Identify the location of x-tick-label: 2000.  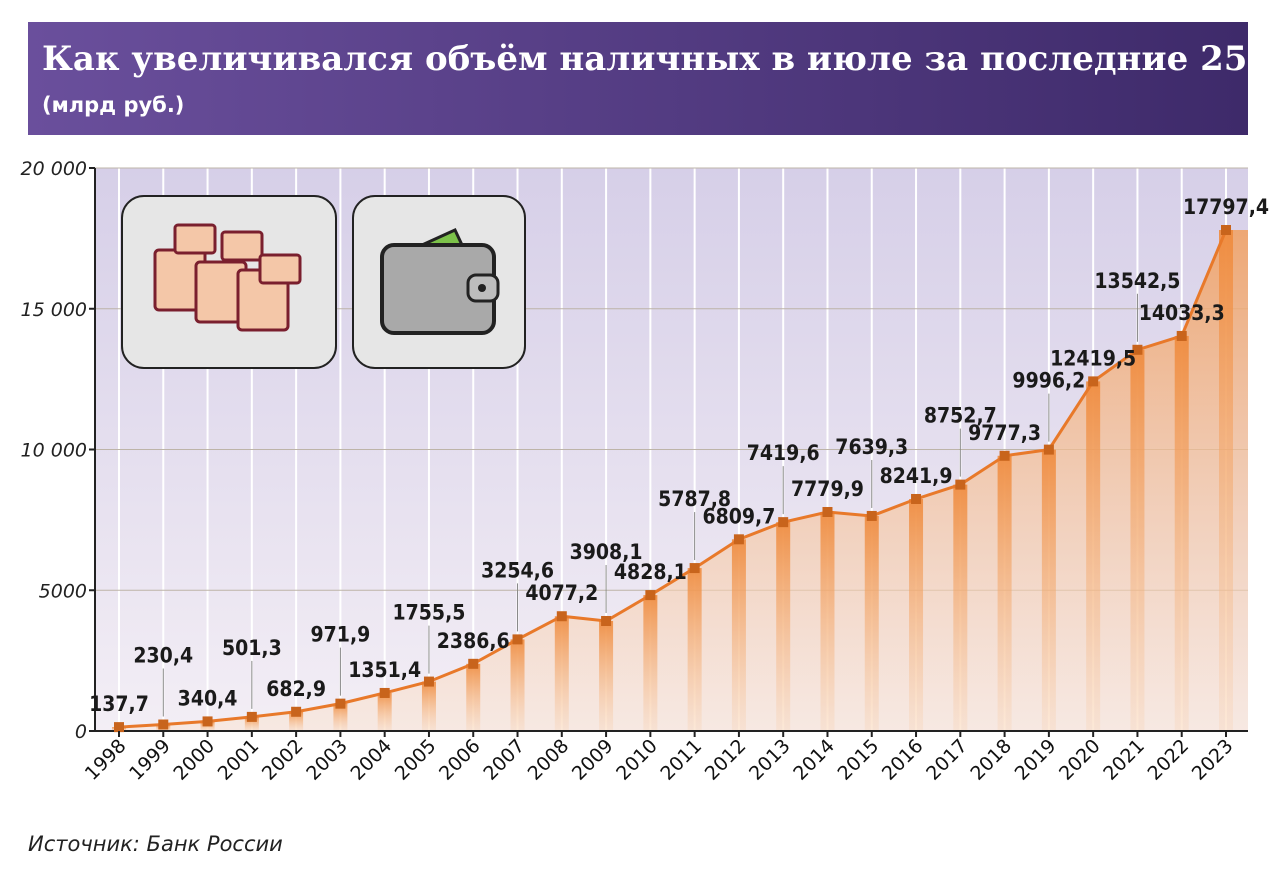
(194, 760).